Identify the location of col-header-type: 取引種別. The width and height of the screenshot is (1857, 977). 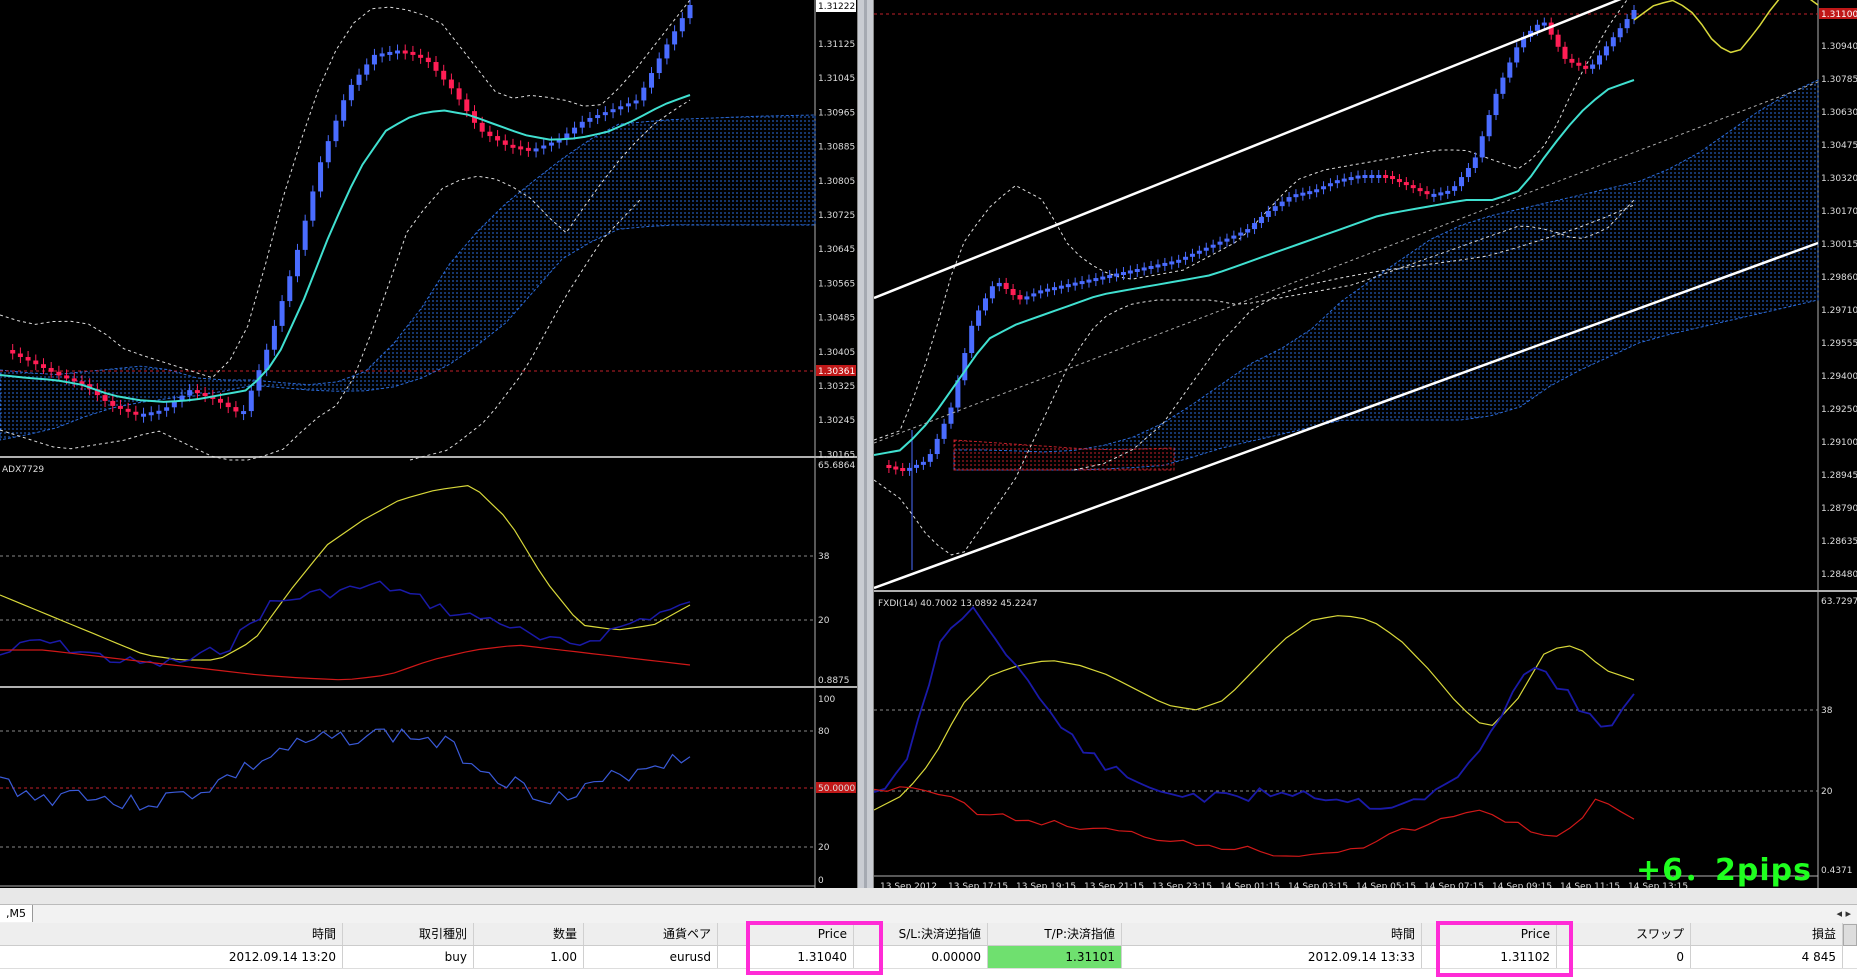
(408, 934).